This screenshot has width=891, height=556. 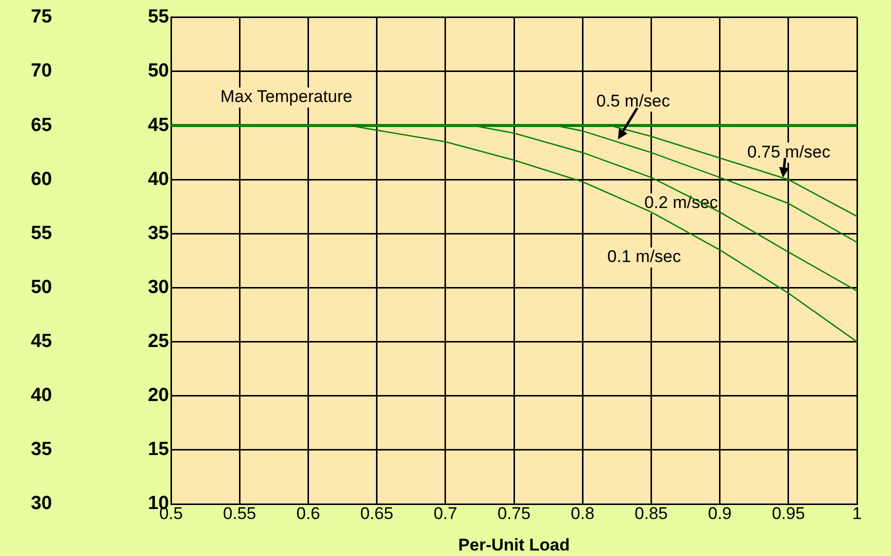 What do you see at coordinates (633, 100) in the screenshot?
I see `series-label: 0.5 m/sec` at bounding box center [633, 100].